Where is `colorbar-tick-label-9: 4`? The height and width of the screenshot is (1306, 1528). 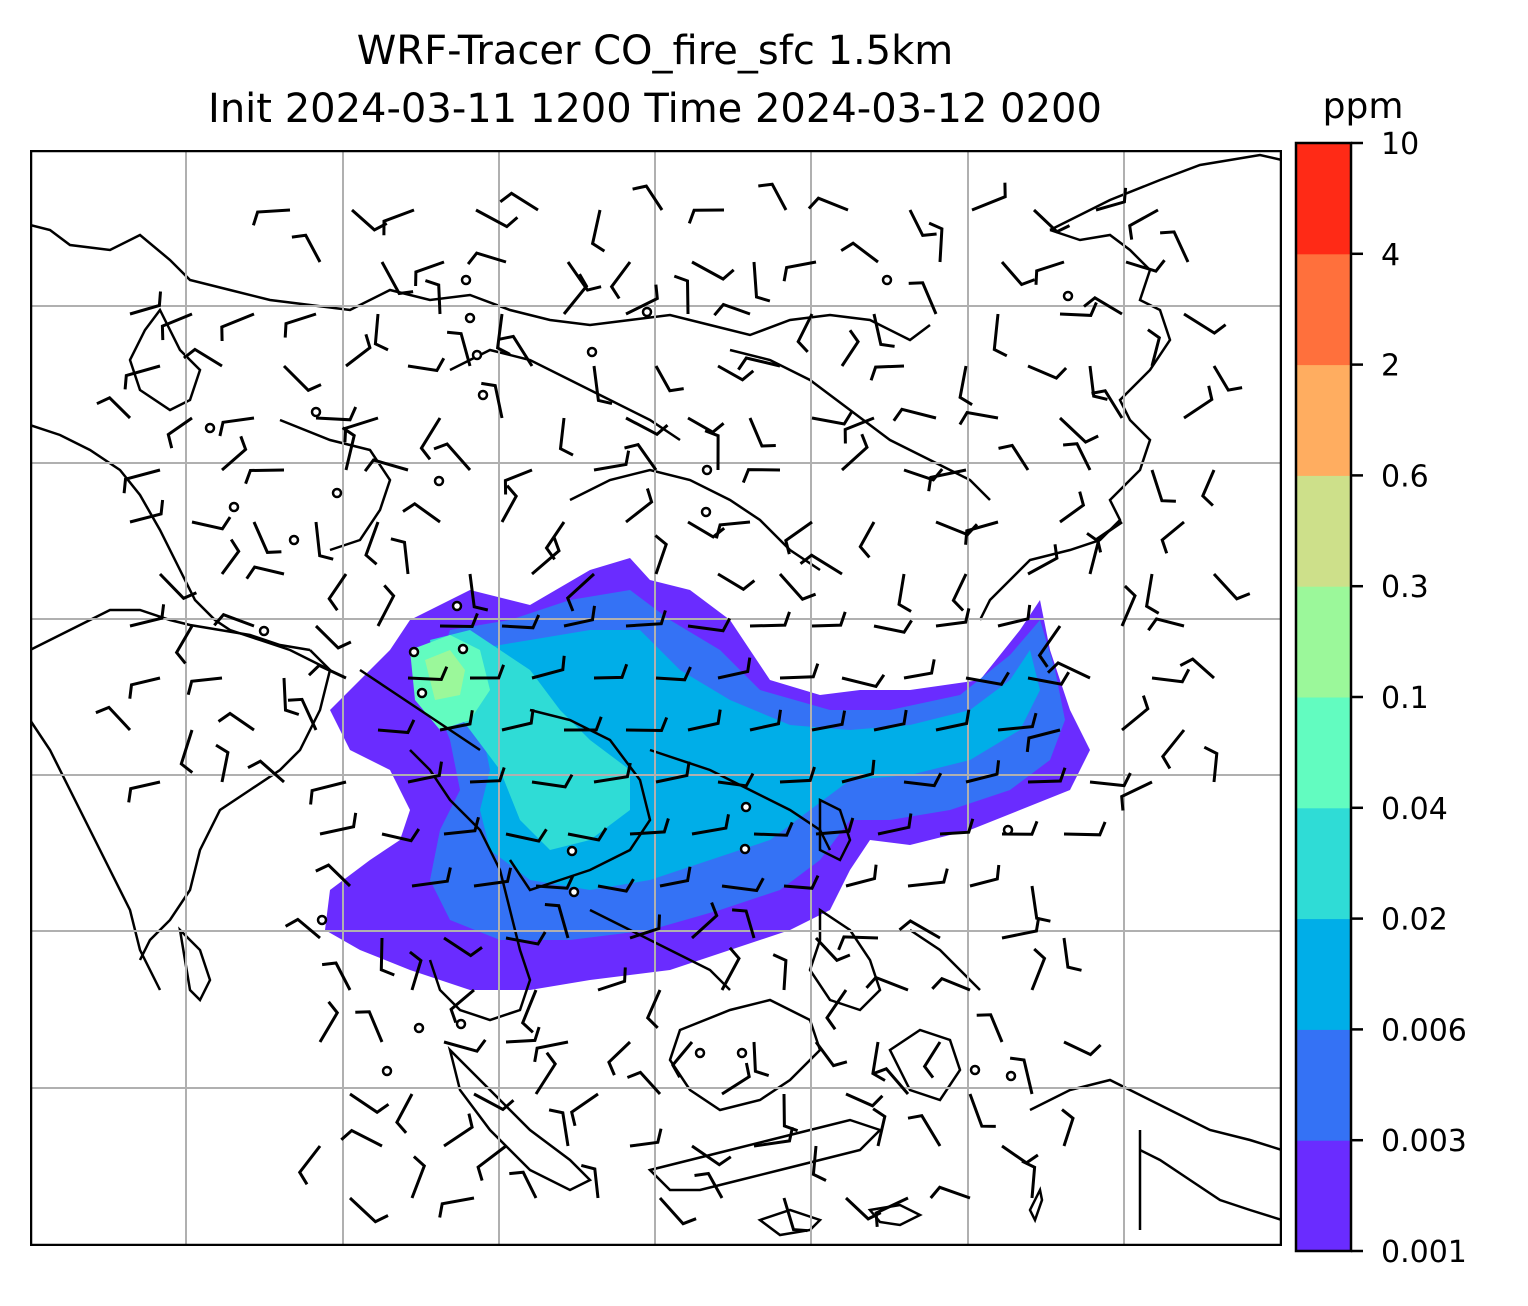 colorbar-tick-label-9: 4 is located at coordinates (1390, 255).